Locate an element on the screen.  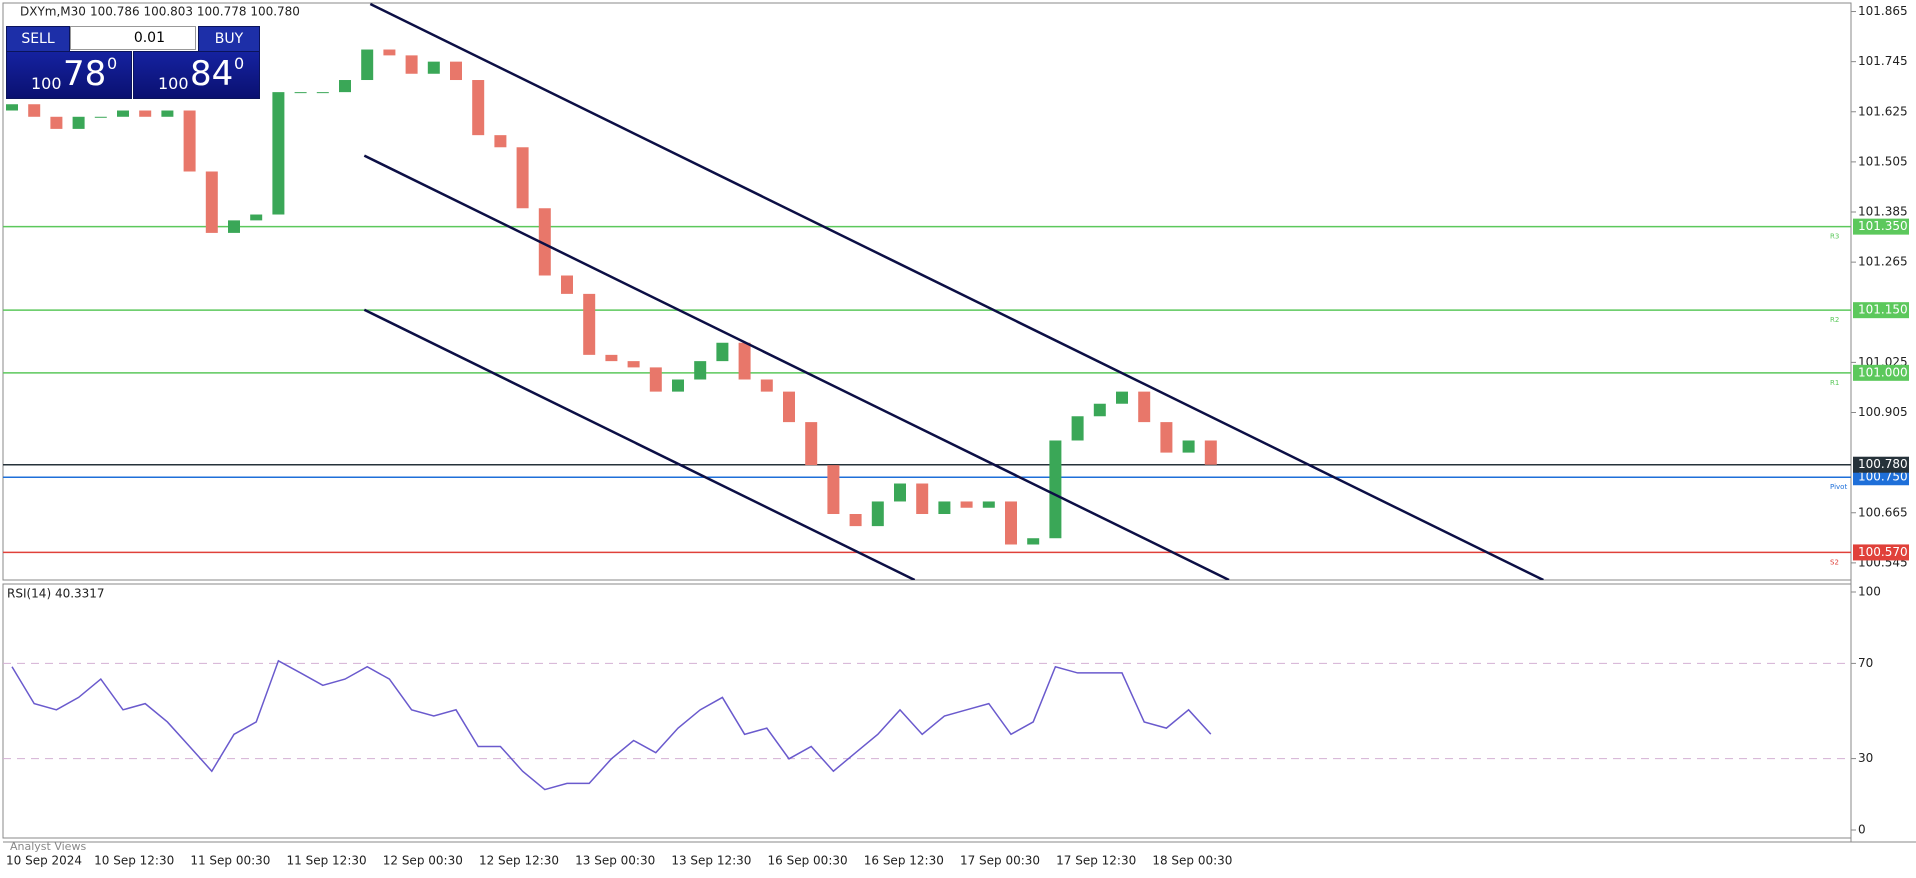
y-tick-label: 100.665 is located at coordinates (1883, 512).